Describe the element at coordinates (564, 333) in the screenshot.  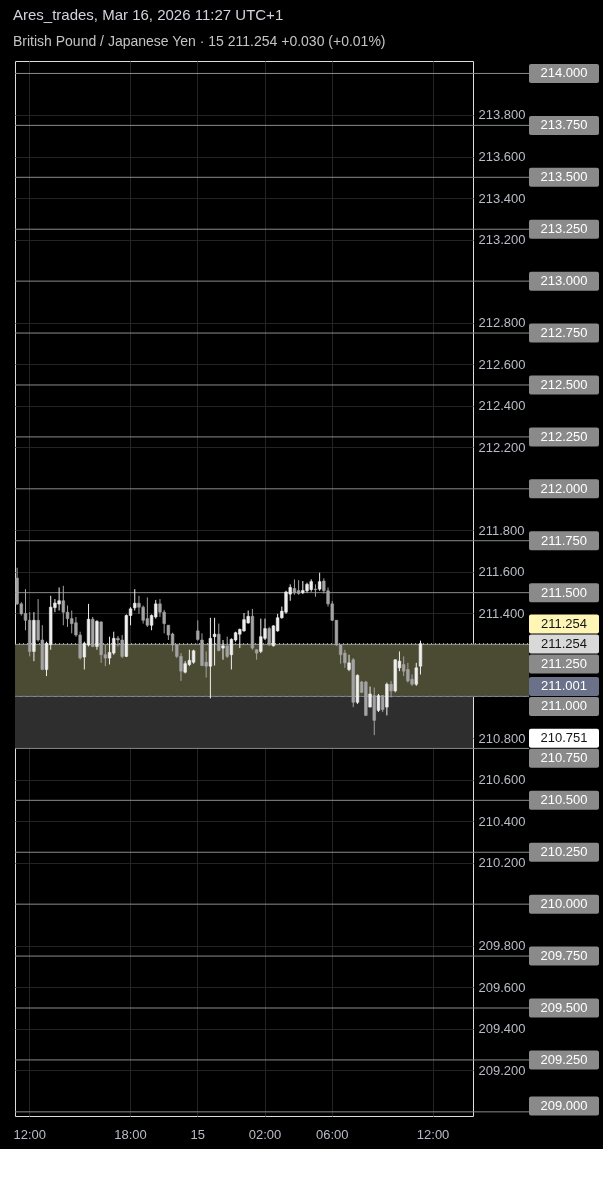
I see `ref-line-label: 212.750` at that location.